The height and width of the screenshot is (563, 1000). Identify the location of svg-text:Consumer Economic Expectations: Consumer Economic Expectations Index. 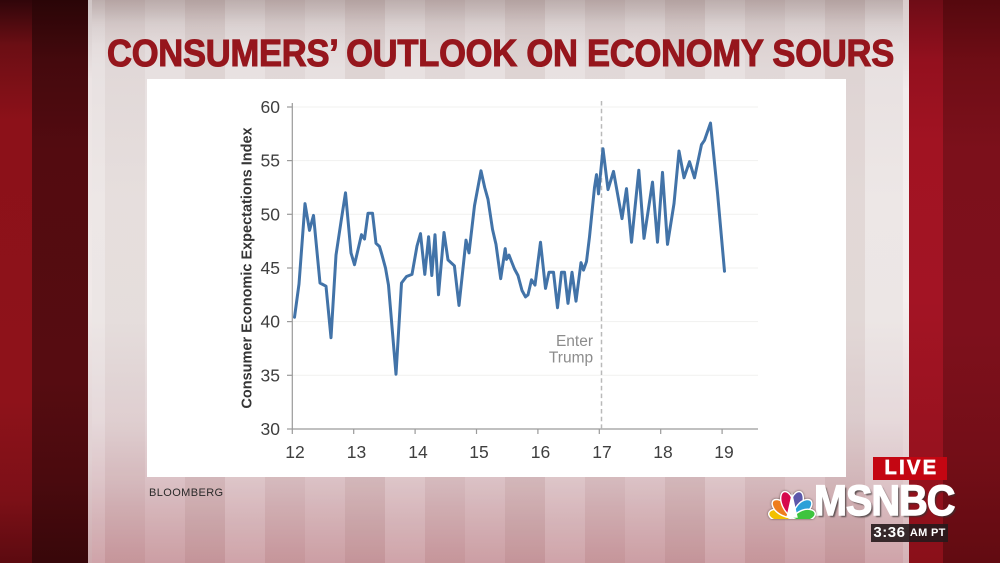
(248, 267).